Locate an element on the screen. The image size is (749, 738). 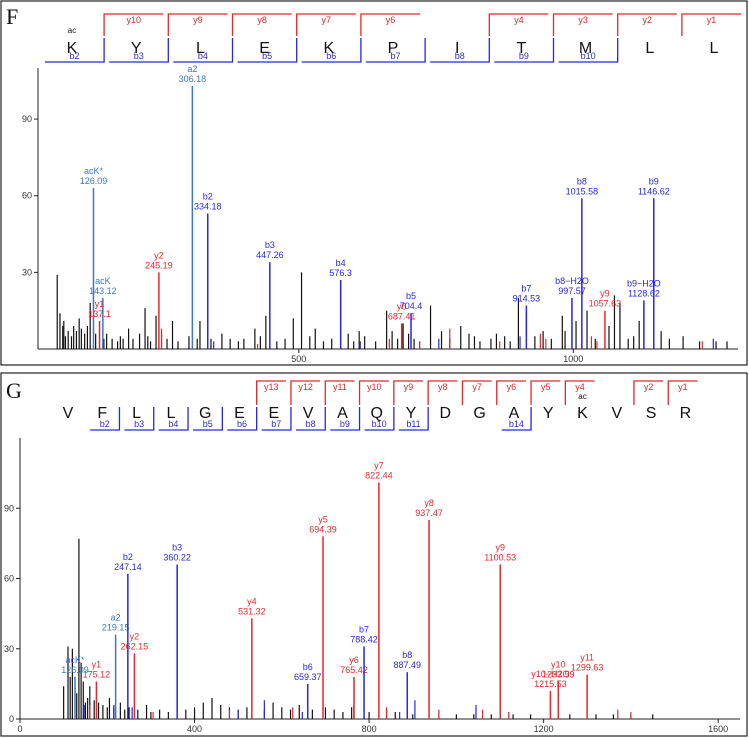
b-ion-bracket-label: b9 is located at coordinates (524, 56).